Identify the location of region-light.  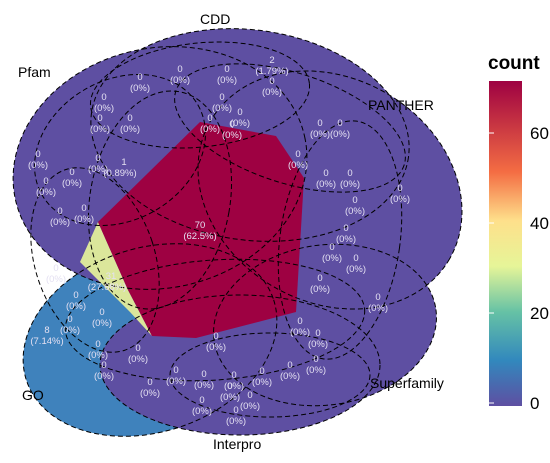
(116, 279).